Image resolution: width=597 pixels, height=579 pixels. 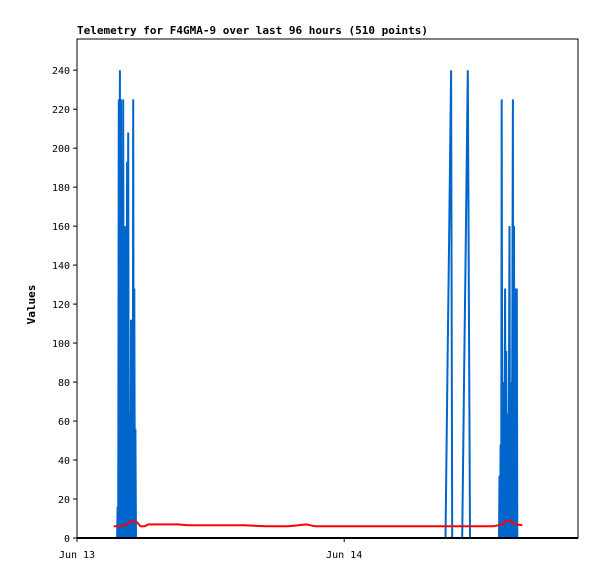 I want to click on y-tick-label: 20, so click(x=64, y=500).